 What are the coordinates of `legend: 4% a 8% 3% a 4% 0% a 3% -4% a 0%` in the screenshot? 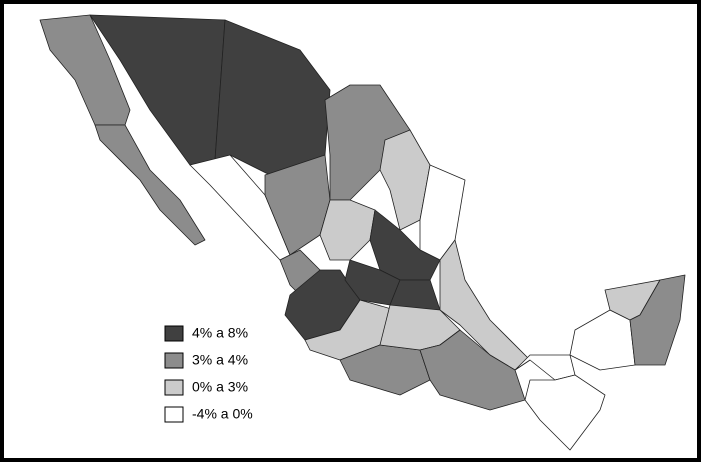 It's located at (208, 374).